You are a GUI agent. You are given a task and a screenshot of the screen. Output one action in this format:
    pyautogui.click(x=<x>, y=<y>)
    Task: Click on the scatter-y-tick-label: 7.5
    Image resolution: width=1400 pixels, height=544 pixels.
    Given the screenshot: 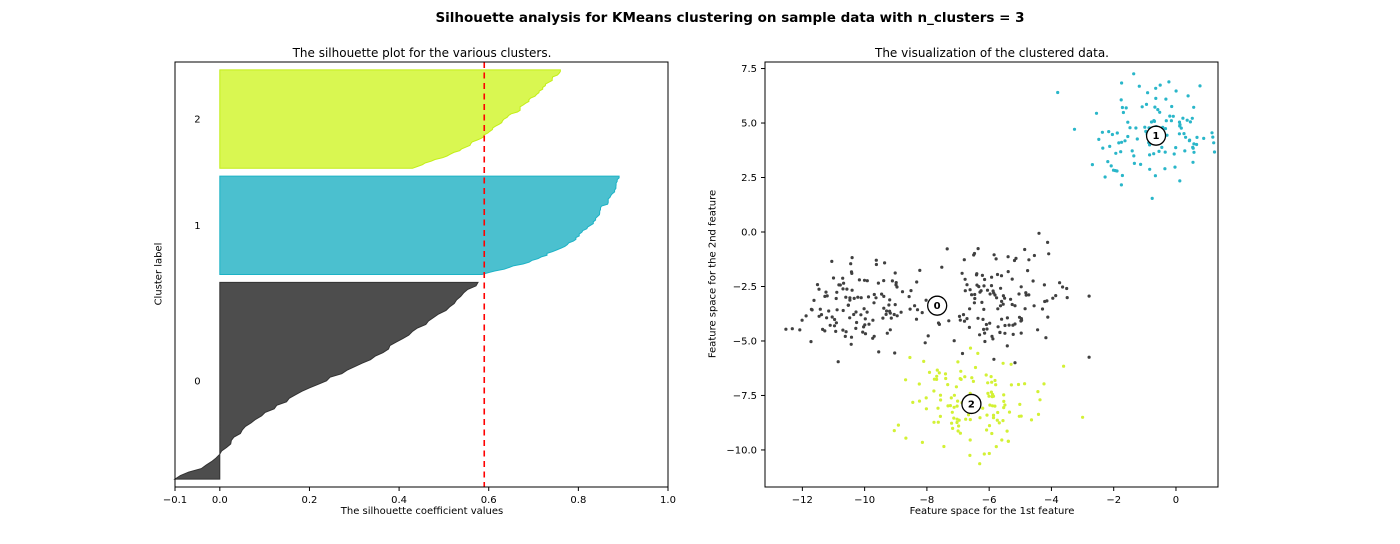 What is the action you would take?
    pyautogui.click(x=749, y=69)
    